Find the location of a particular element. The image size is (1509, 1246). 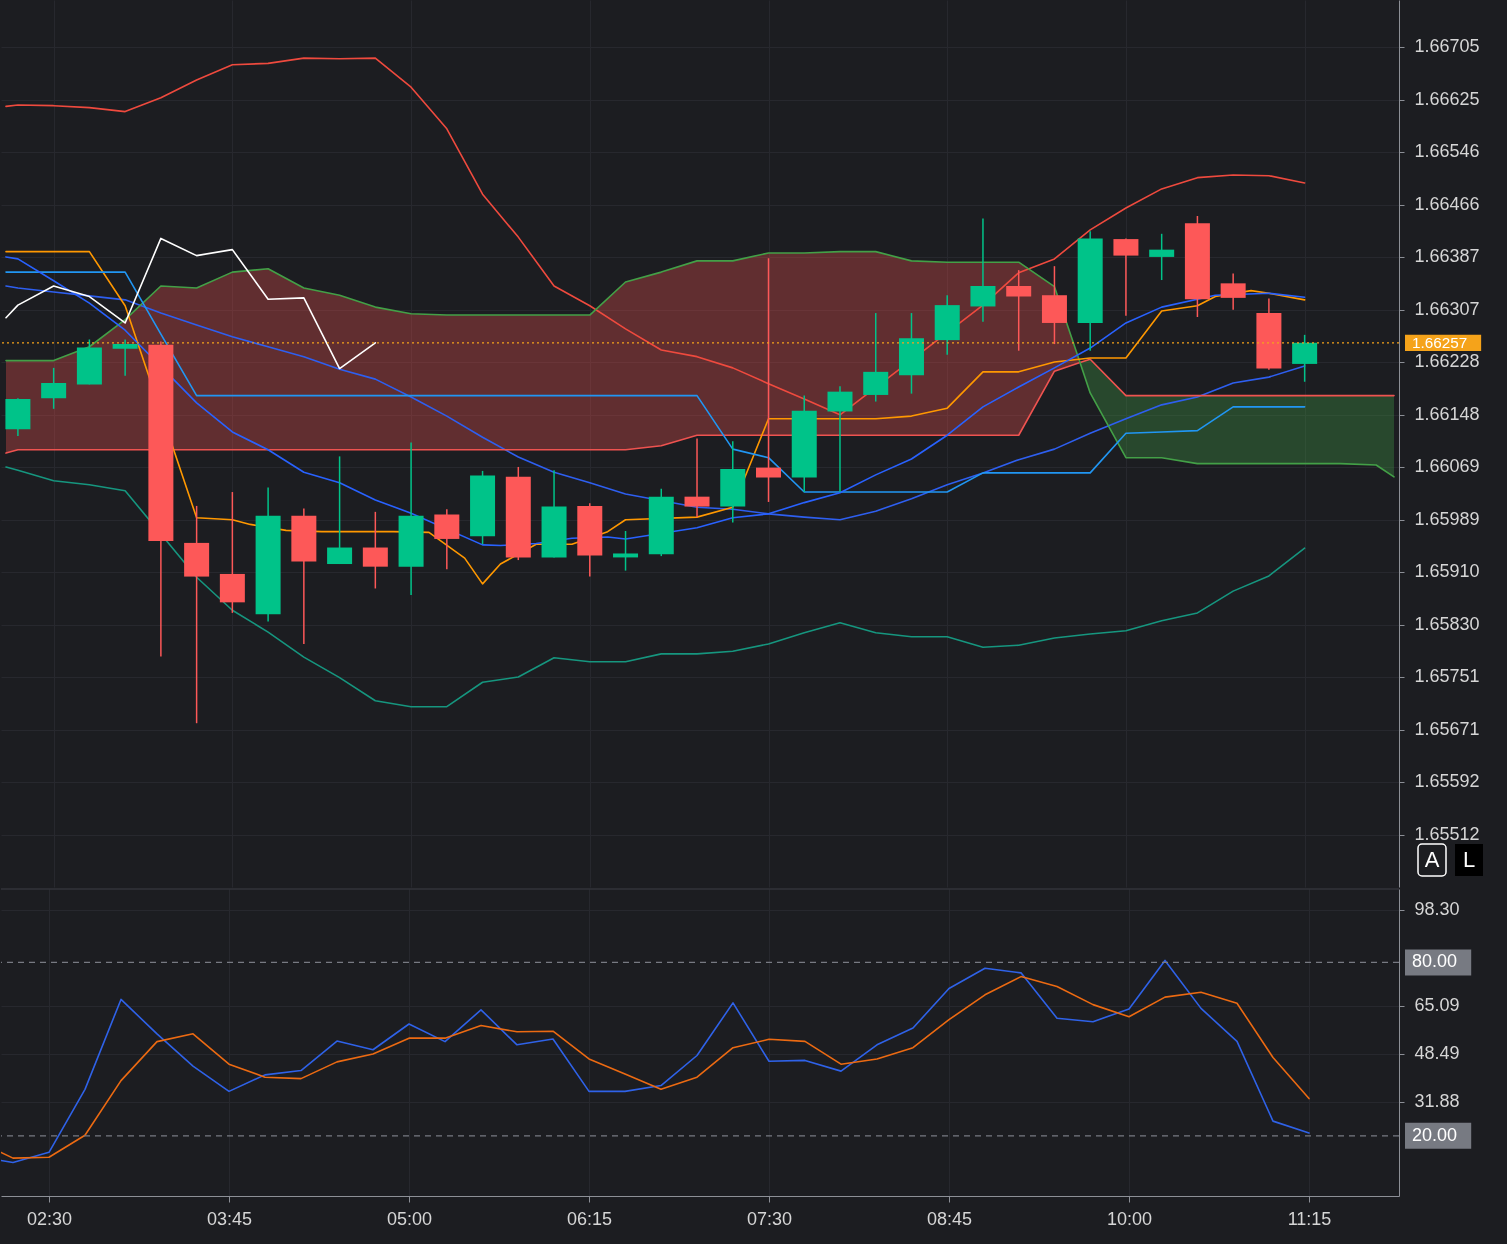

x-tick-label: 06:15 is located at coordinates (589, 1218).